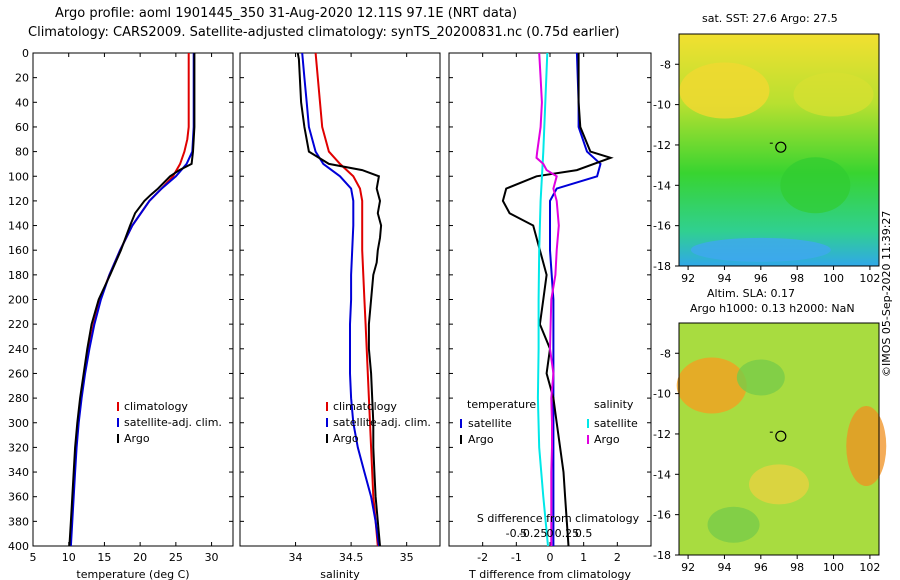 The width and height of the screenshot is (900, 580). What do you see at coordinates (550, 533) in the screenshot?
I see `top-tick-label: 0` at bounding box center [550, 533].